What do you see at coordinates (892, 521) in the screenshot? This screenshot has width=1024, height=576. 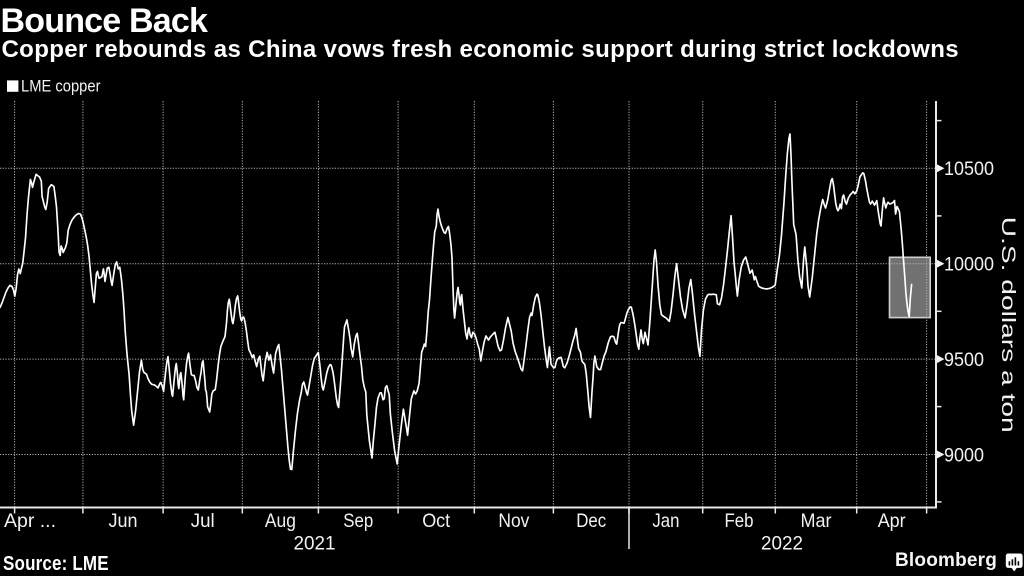 I see `svg-text: Apr` at bounding box center [892, 521].